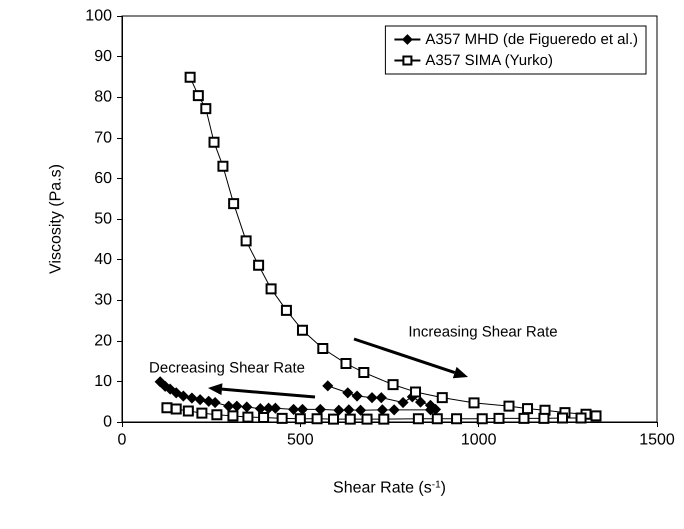  What do you see at coordinates (657, 440) in the screenshot?
I see `x-tick-label: 1500` at bounding box center [657, 440].